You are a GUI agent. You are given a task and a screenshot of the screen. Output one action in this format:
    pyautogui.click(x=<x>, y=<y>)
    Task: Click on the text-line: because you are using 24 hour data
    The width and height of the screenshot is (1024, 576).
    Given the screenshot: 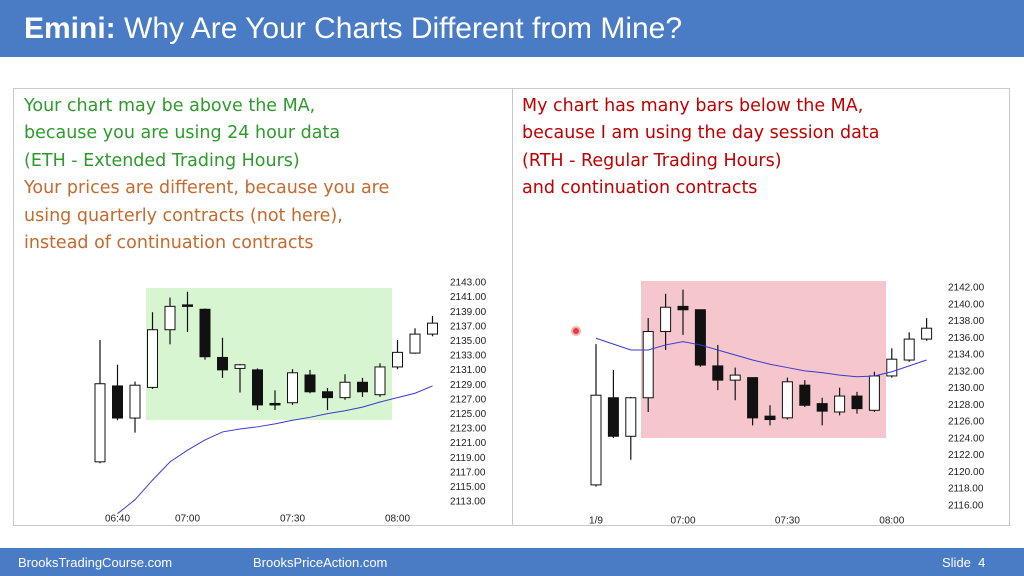 What is the action you would take?
    pyautogui.click(x=182, y=133)
    